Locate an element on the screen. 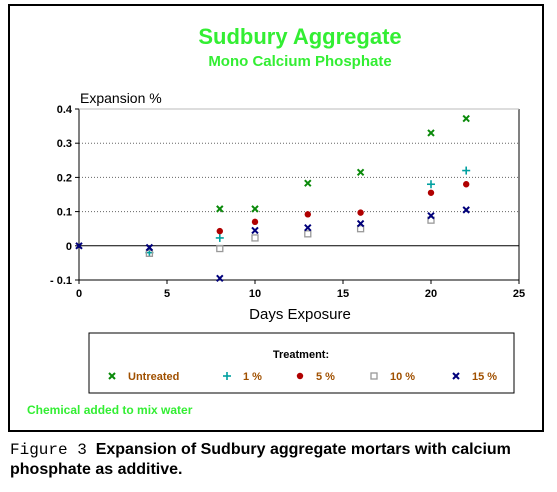  legend-label-1: 1 % is located at coordinates (252, 377).